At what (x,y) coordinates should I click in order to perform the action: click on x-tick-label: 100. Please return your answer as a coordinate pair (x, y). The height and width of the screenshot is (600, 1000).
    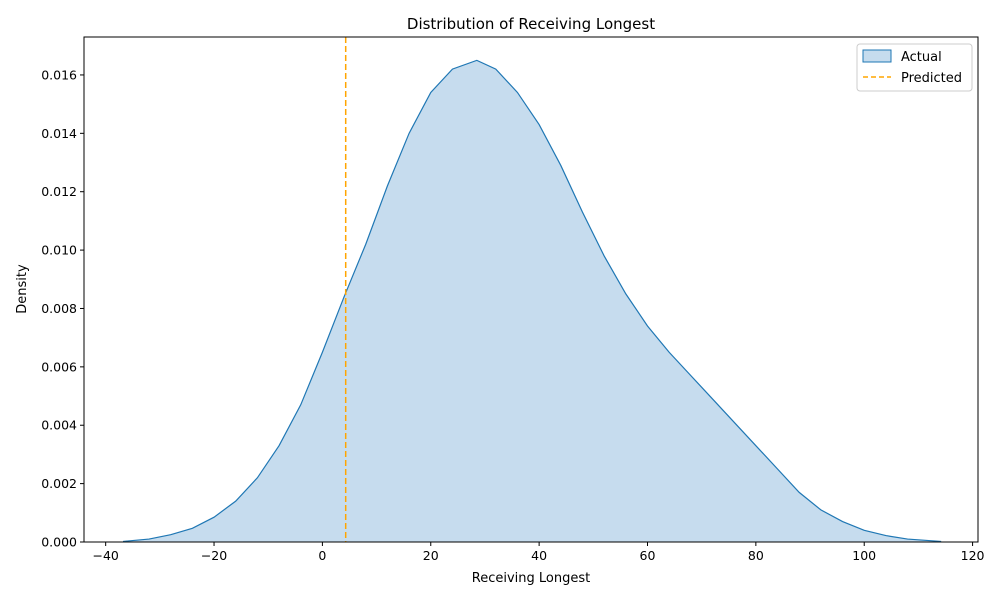
    Looking at the image, I should click on (864, 555).